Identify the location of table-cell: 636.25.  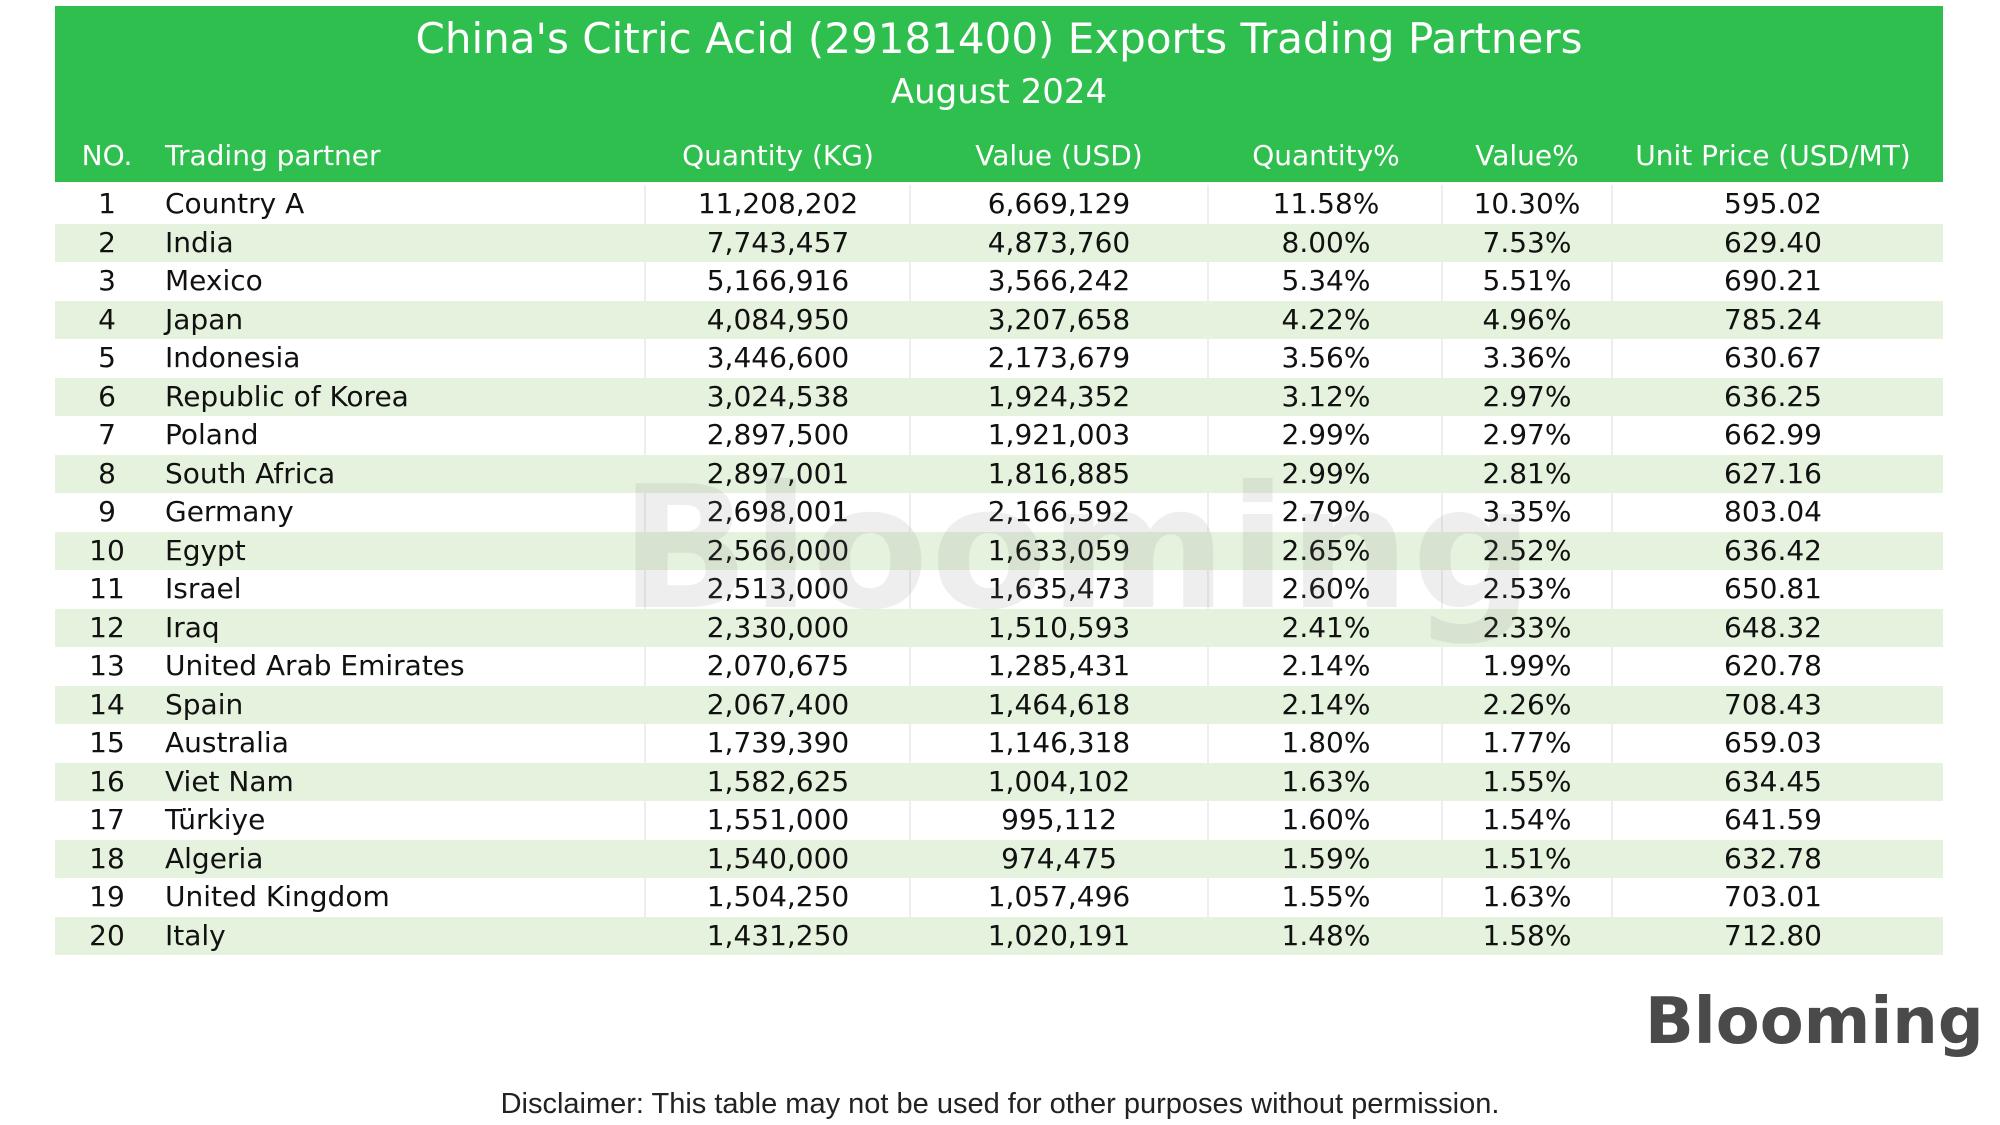
(1773, 396).